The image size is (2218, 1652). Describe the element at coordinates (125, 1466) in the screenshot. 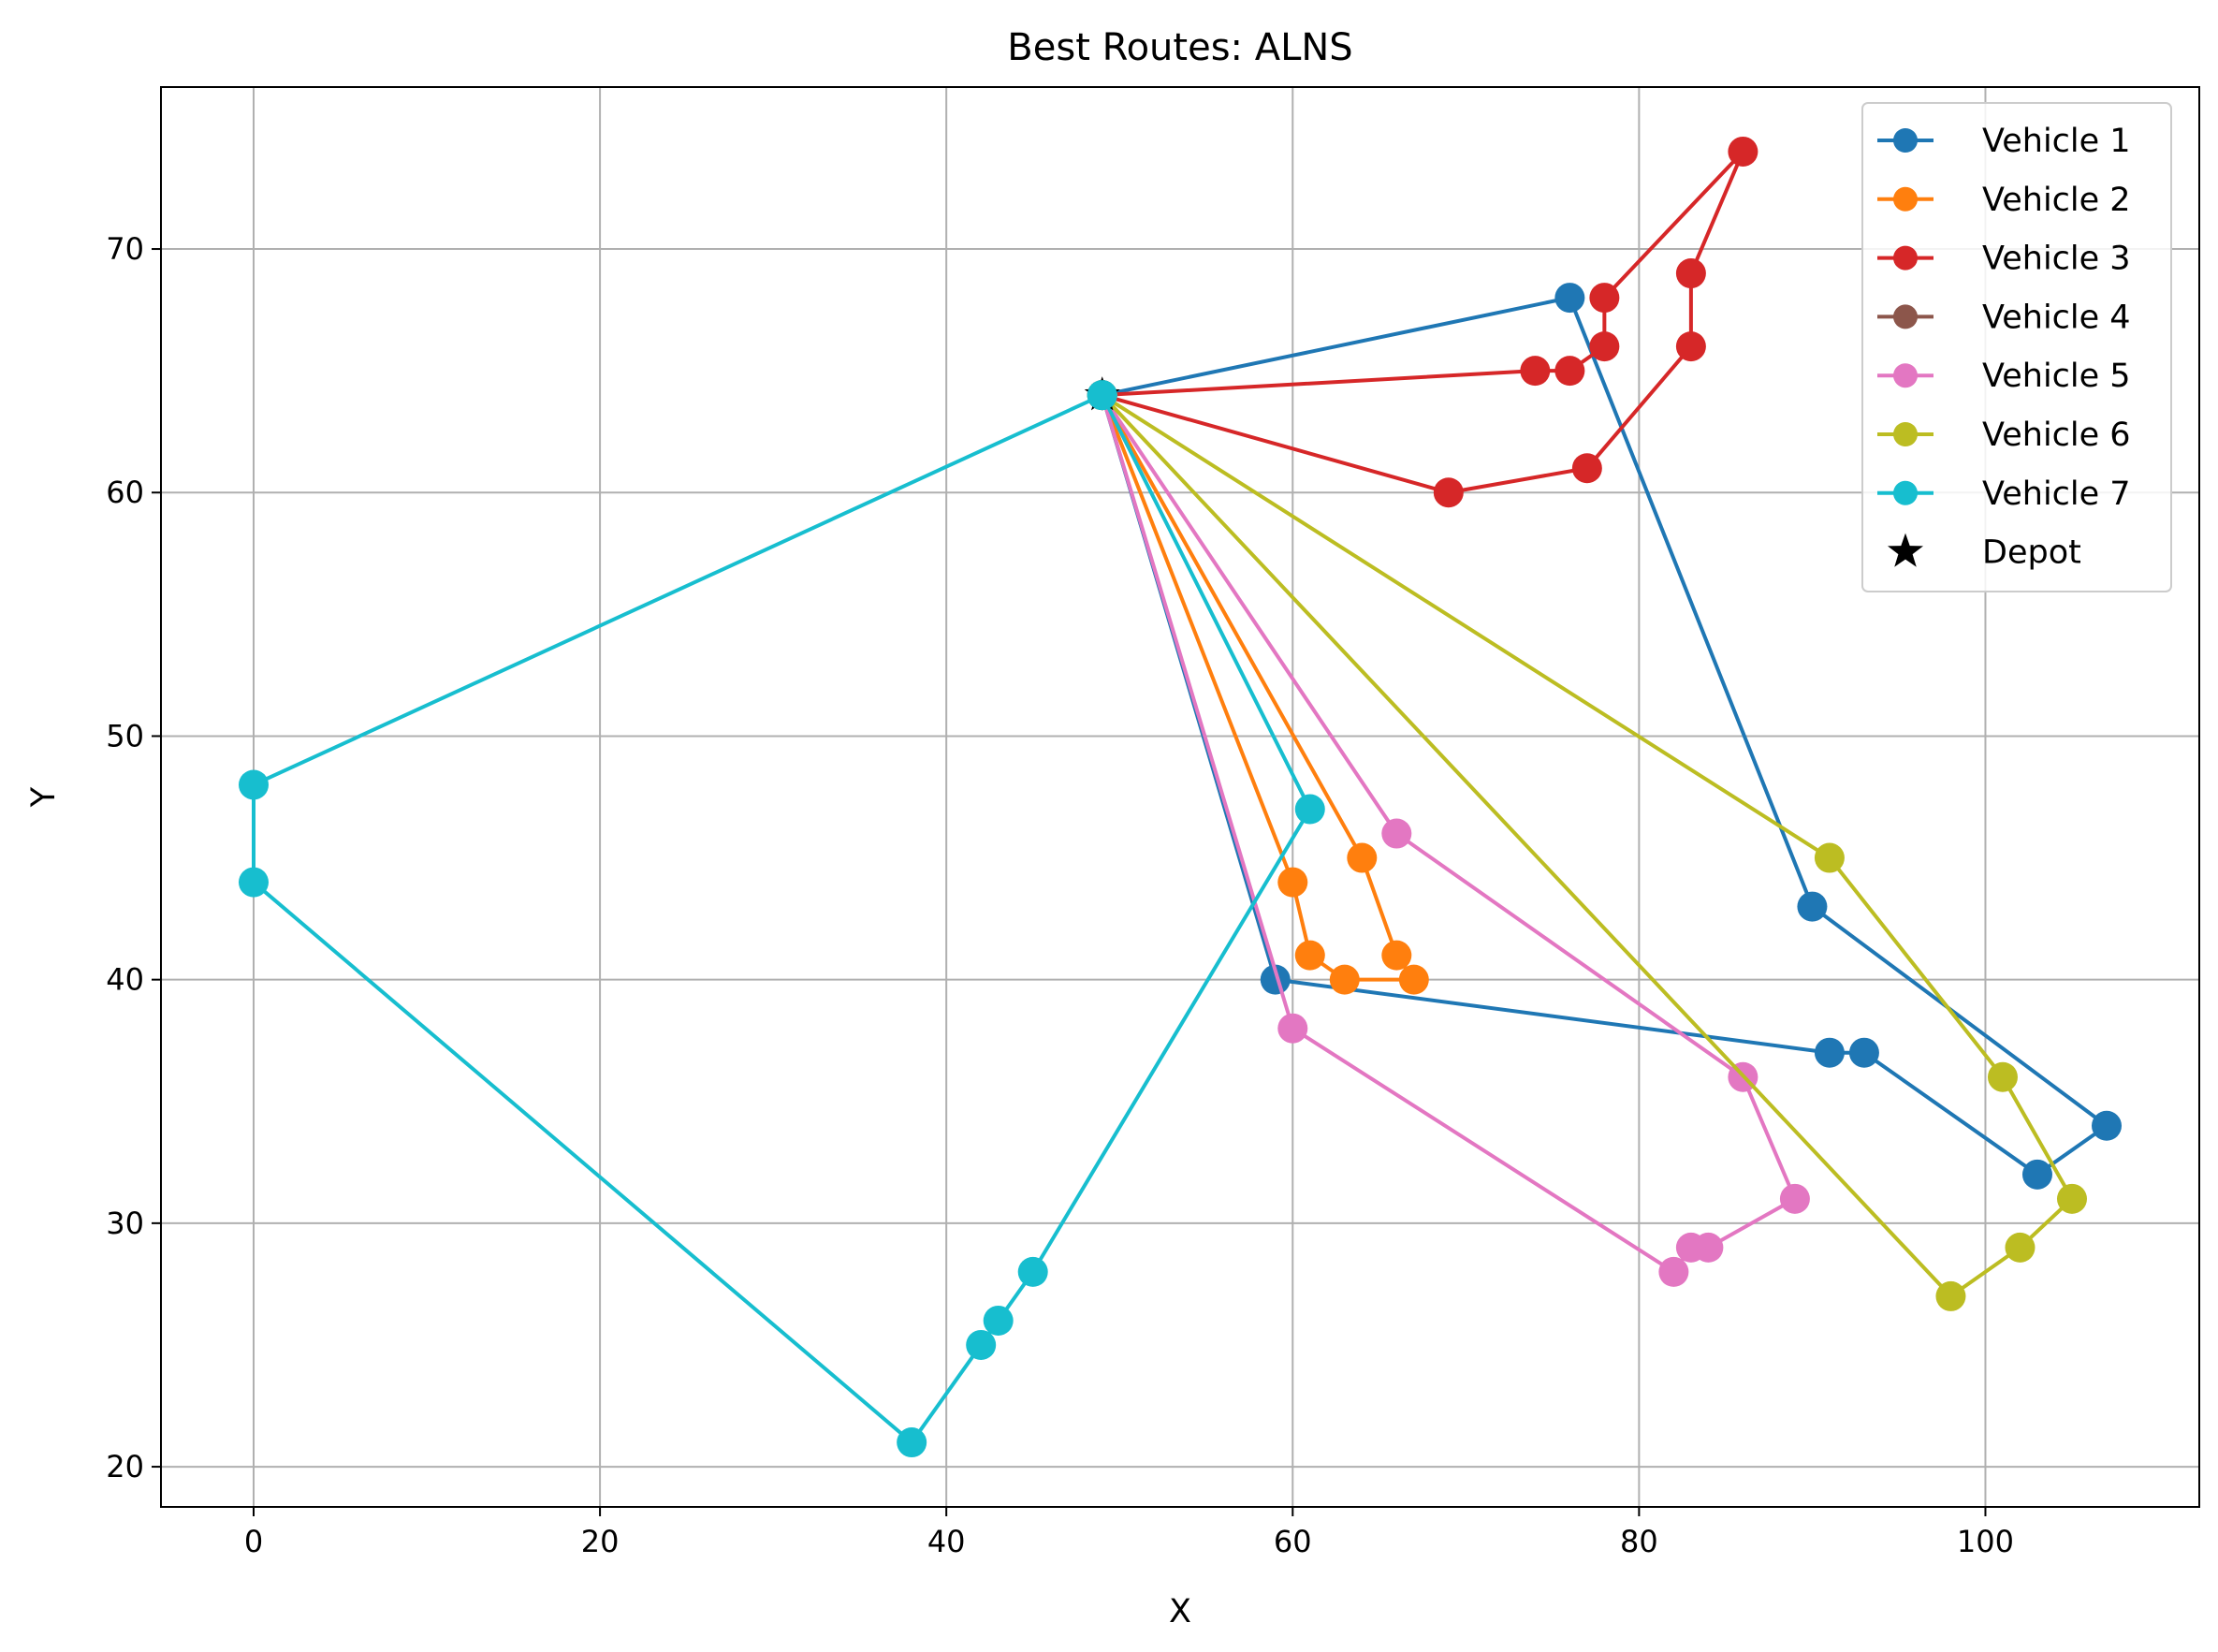

I see `y-tick-label: 20` at that location.